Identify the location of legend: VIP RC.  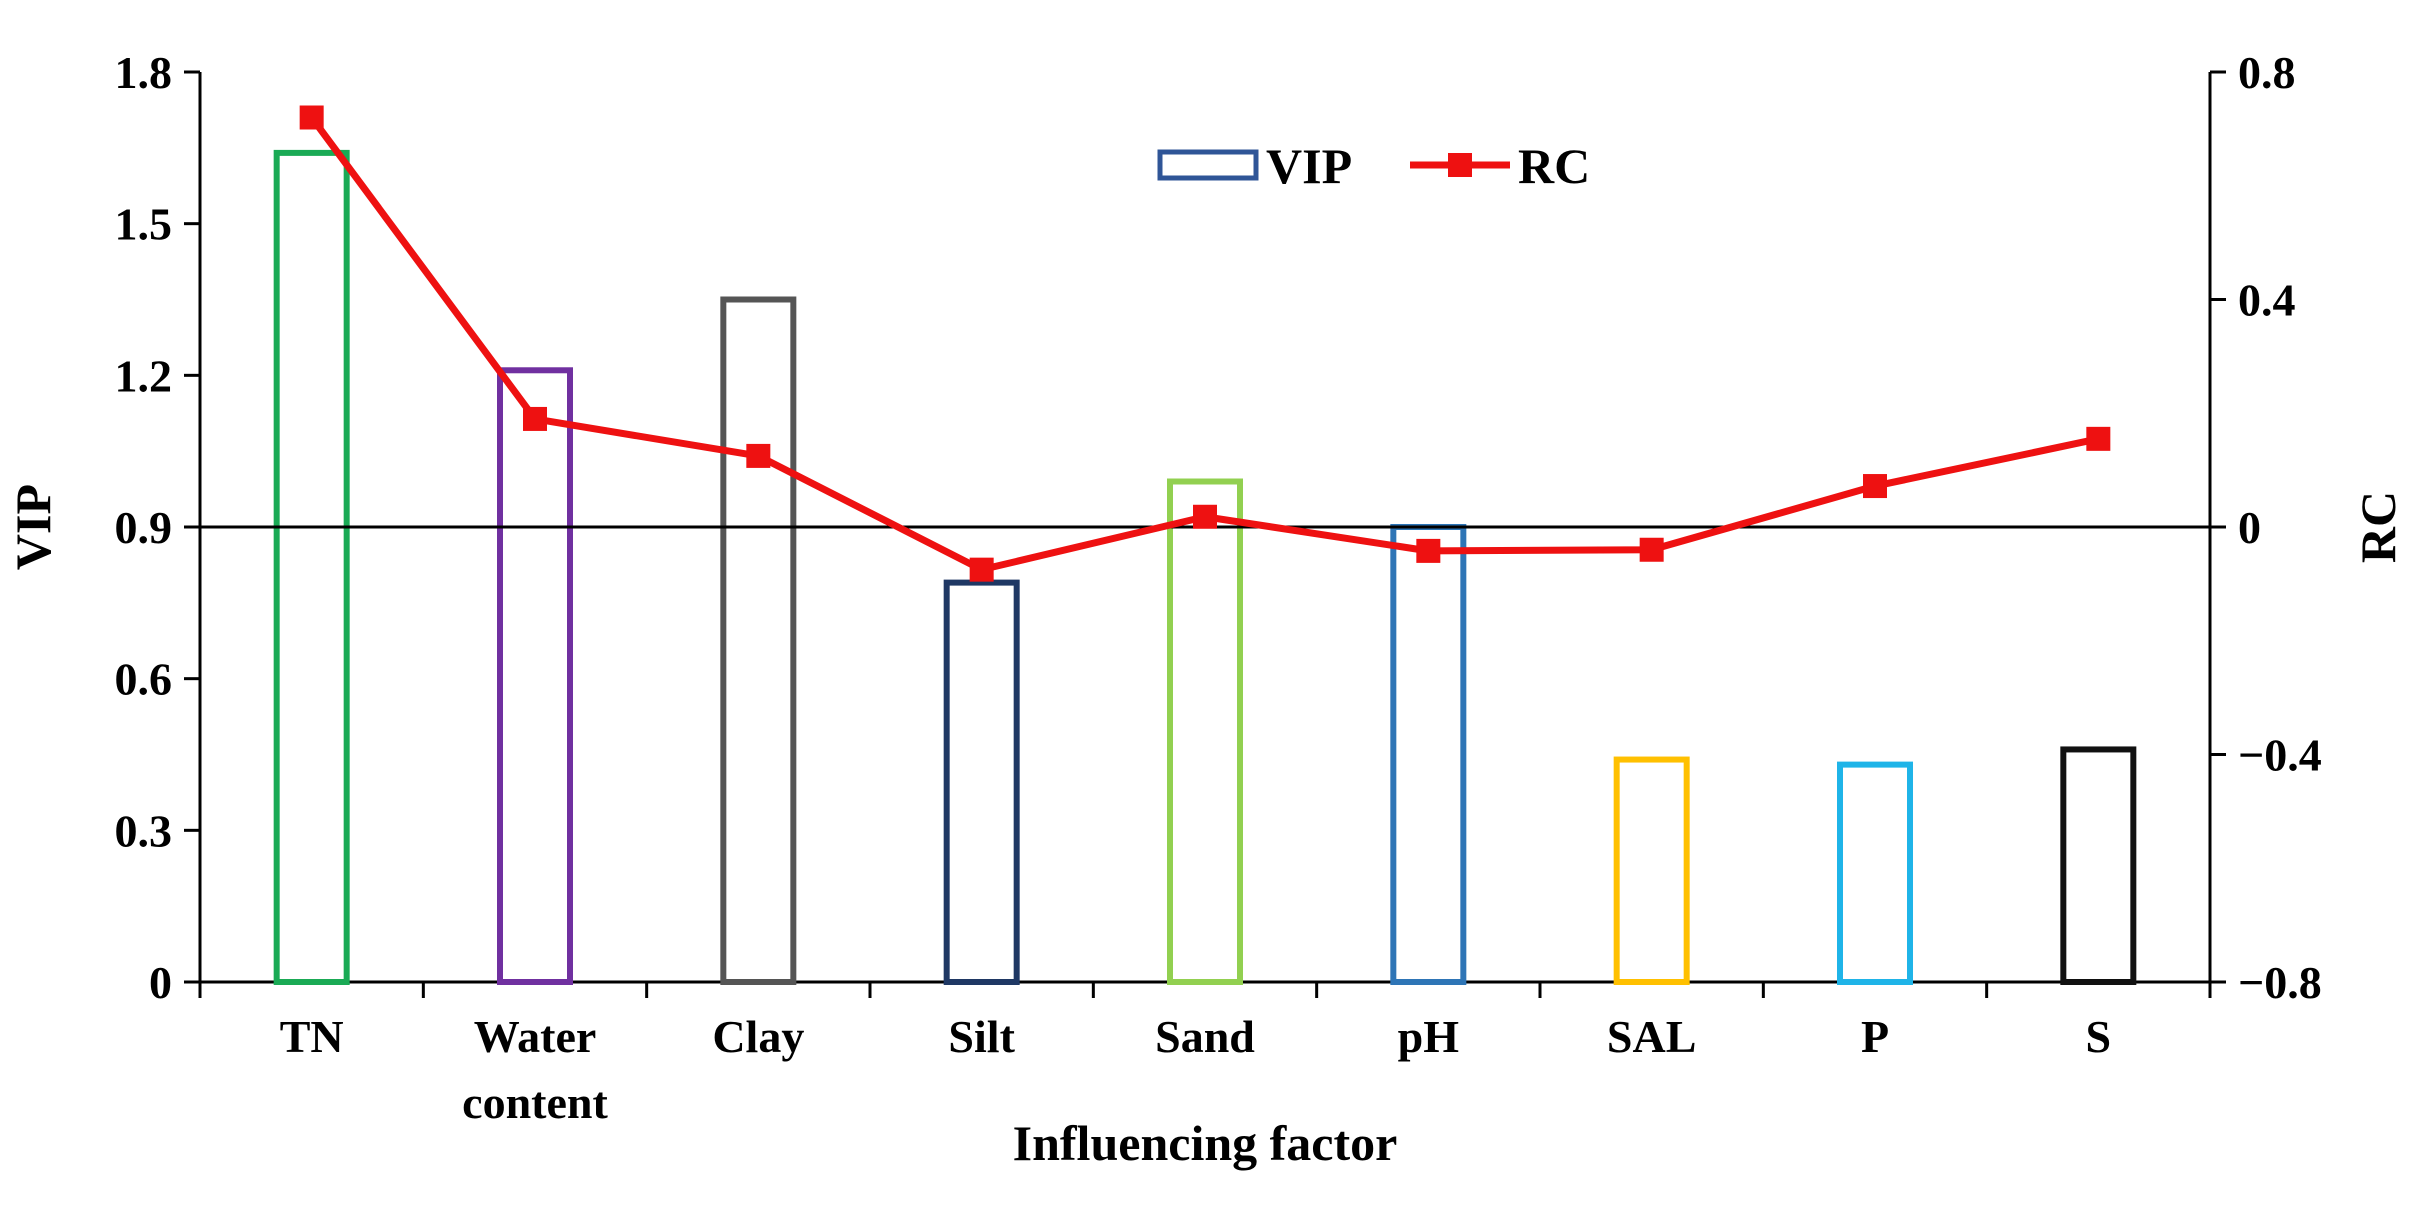
(1373, 166).